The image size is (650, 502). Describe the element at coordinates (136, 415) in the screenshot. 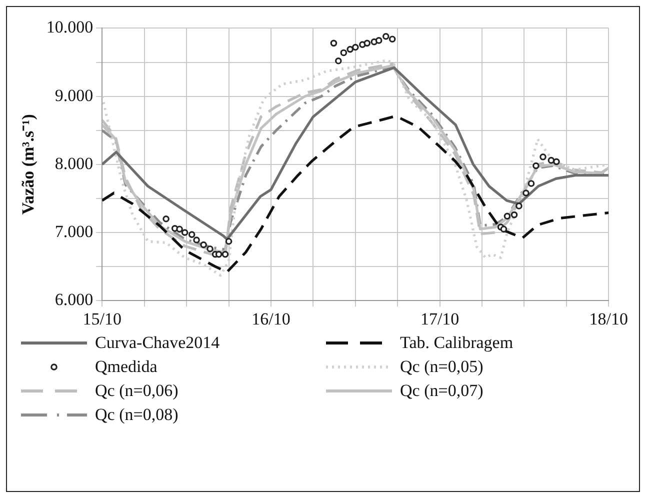

I see `legend-label: Qc (n=0,08)` at that location.